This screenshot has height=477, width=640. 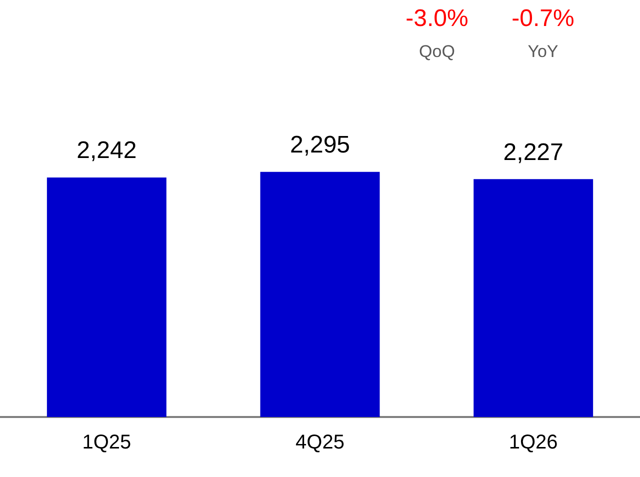 I want to click on text: -3.0%, so click(x=437, y=19).